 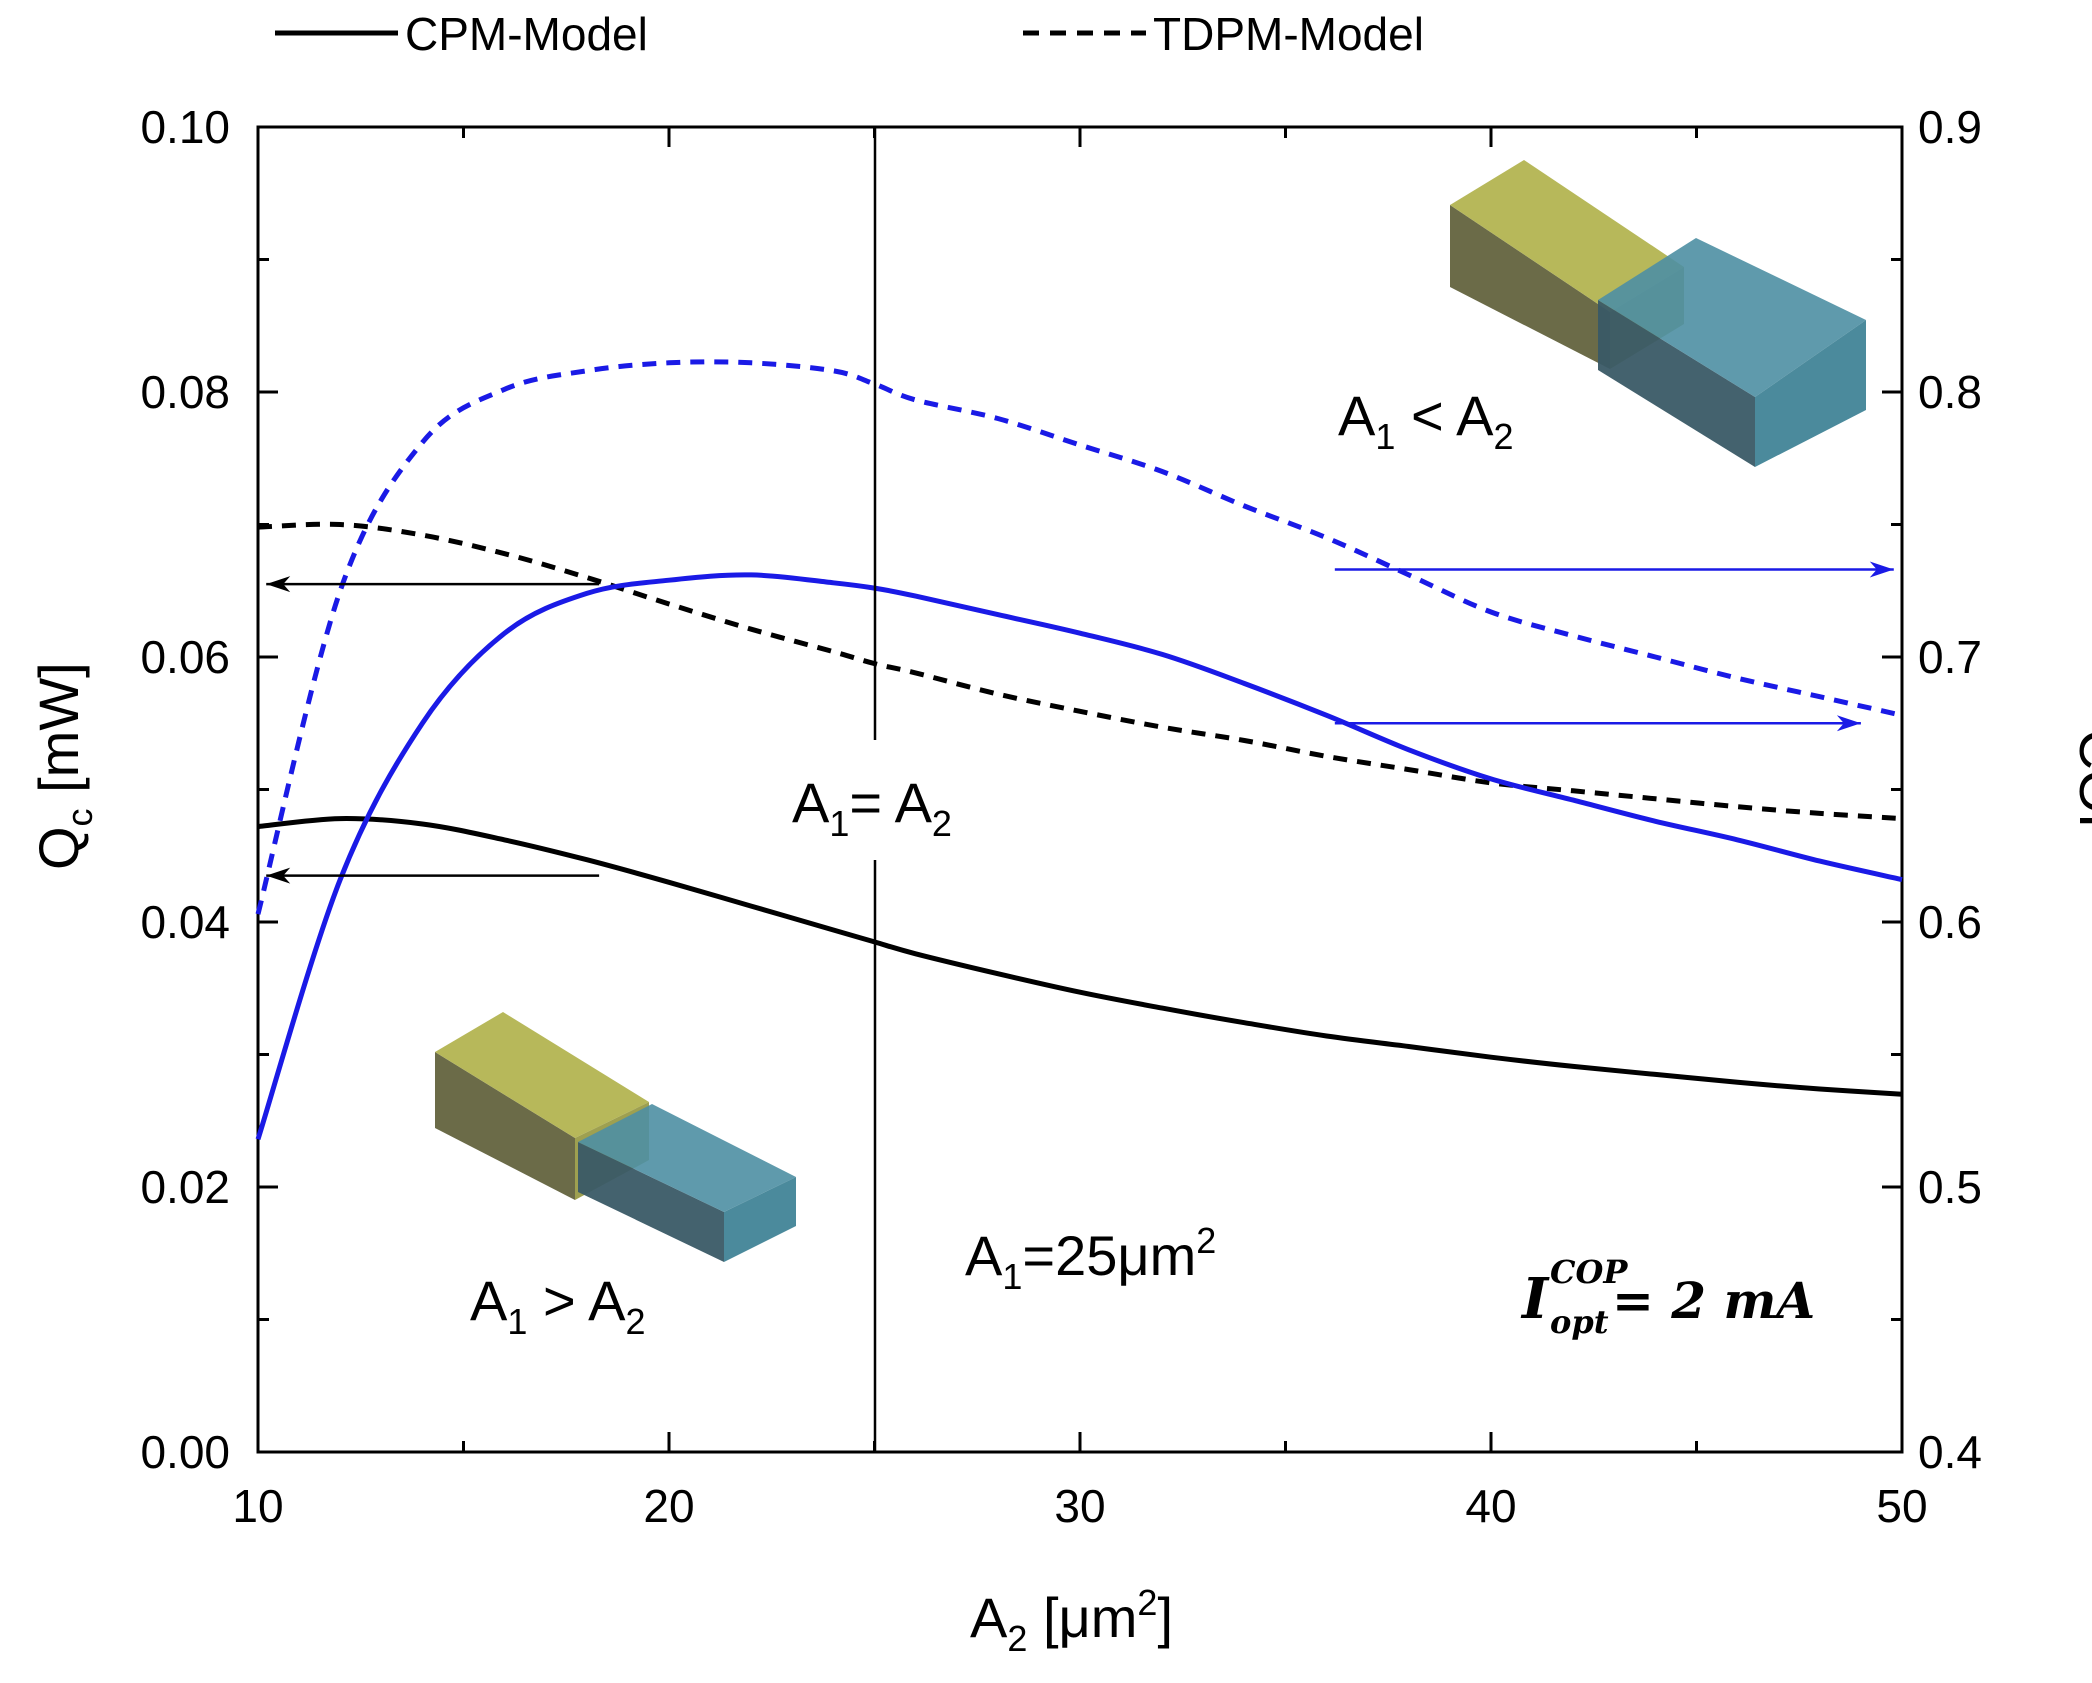 What do you see at coordinates (63, 766) in the screenshot?
I see `y-axis-title-left: Qc [mW]` at bounding box center [63, 766].